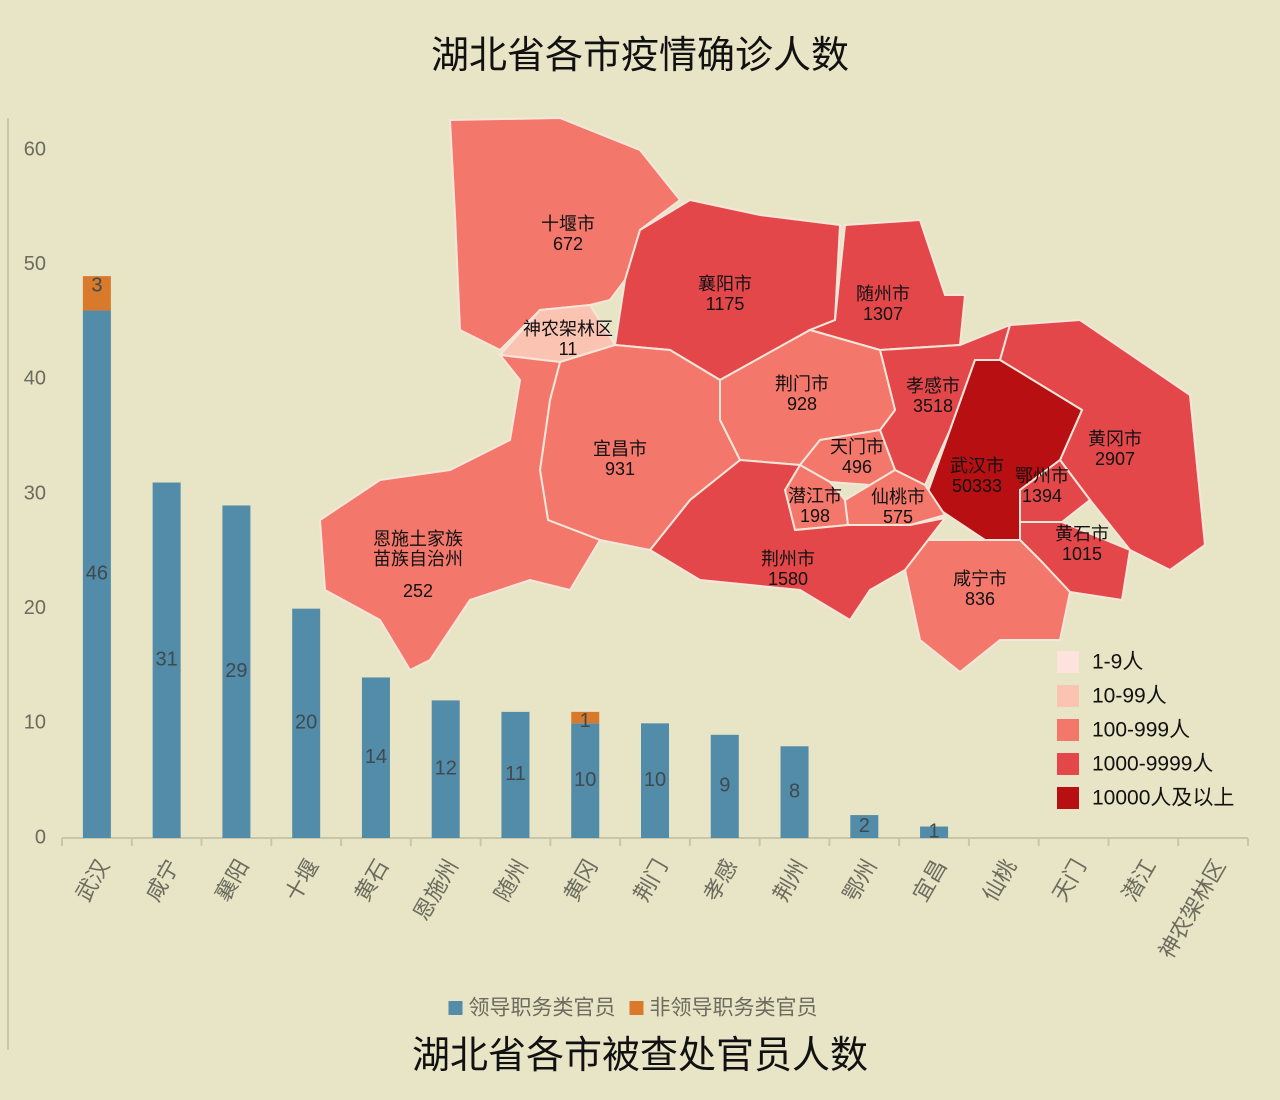 This screenshot has height=1100, width=1280. Describe the element at coordinates (802, 384) in the screenshot. I see `region-name: 荆门市` at that location.